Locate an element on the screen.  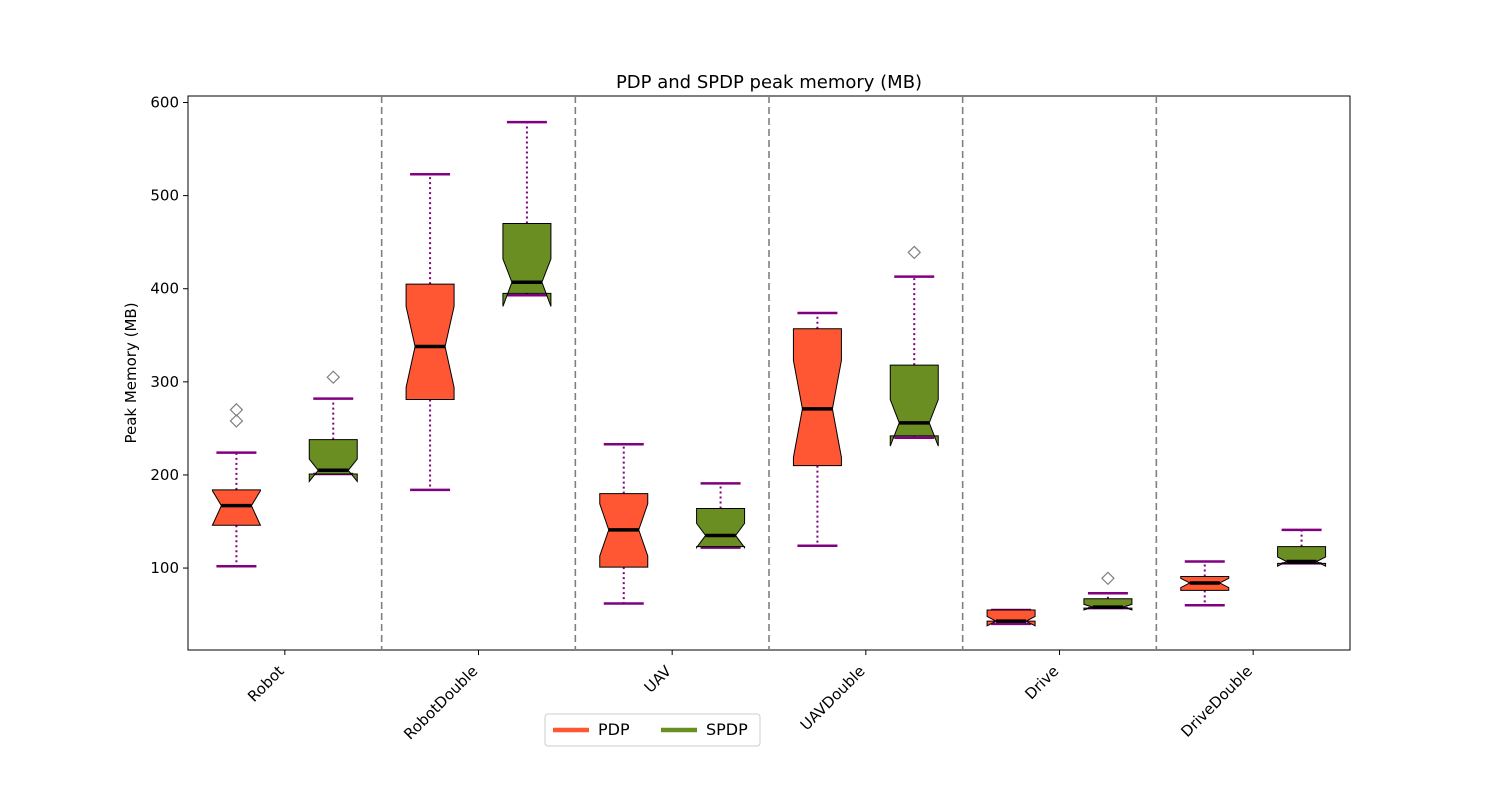
y-tick-label: 500 is located at coordinates (164, 196).